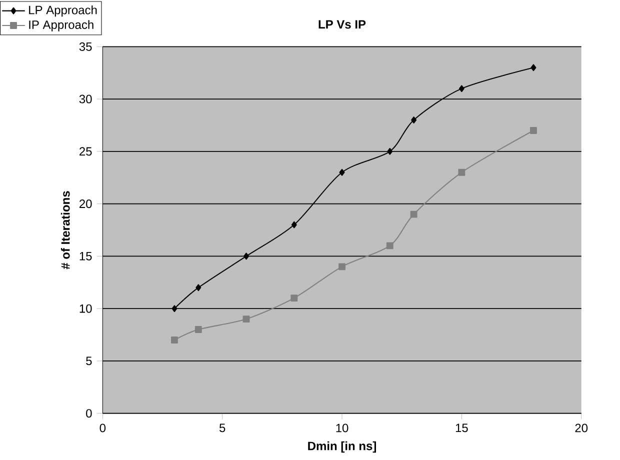 The width and height of the screenshot is (620, 460). I want to click on y-tick-label: 30, so click(85, 99).